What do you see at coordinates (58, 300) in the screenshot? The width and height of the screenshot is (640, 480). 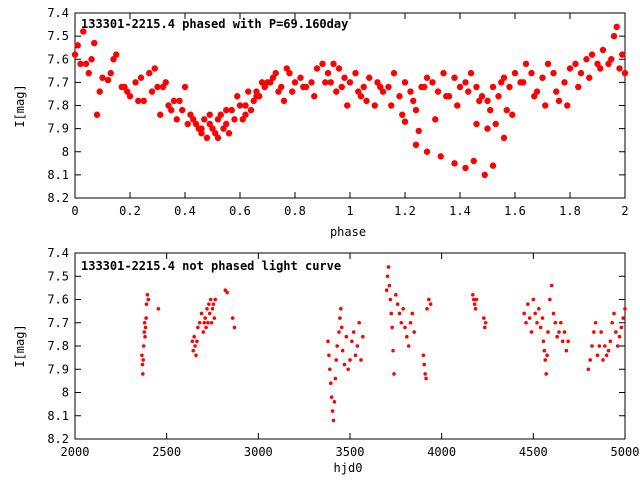 I see `y-tick-label: 7.6` at bounding box center [58, 300].